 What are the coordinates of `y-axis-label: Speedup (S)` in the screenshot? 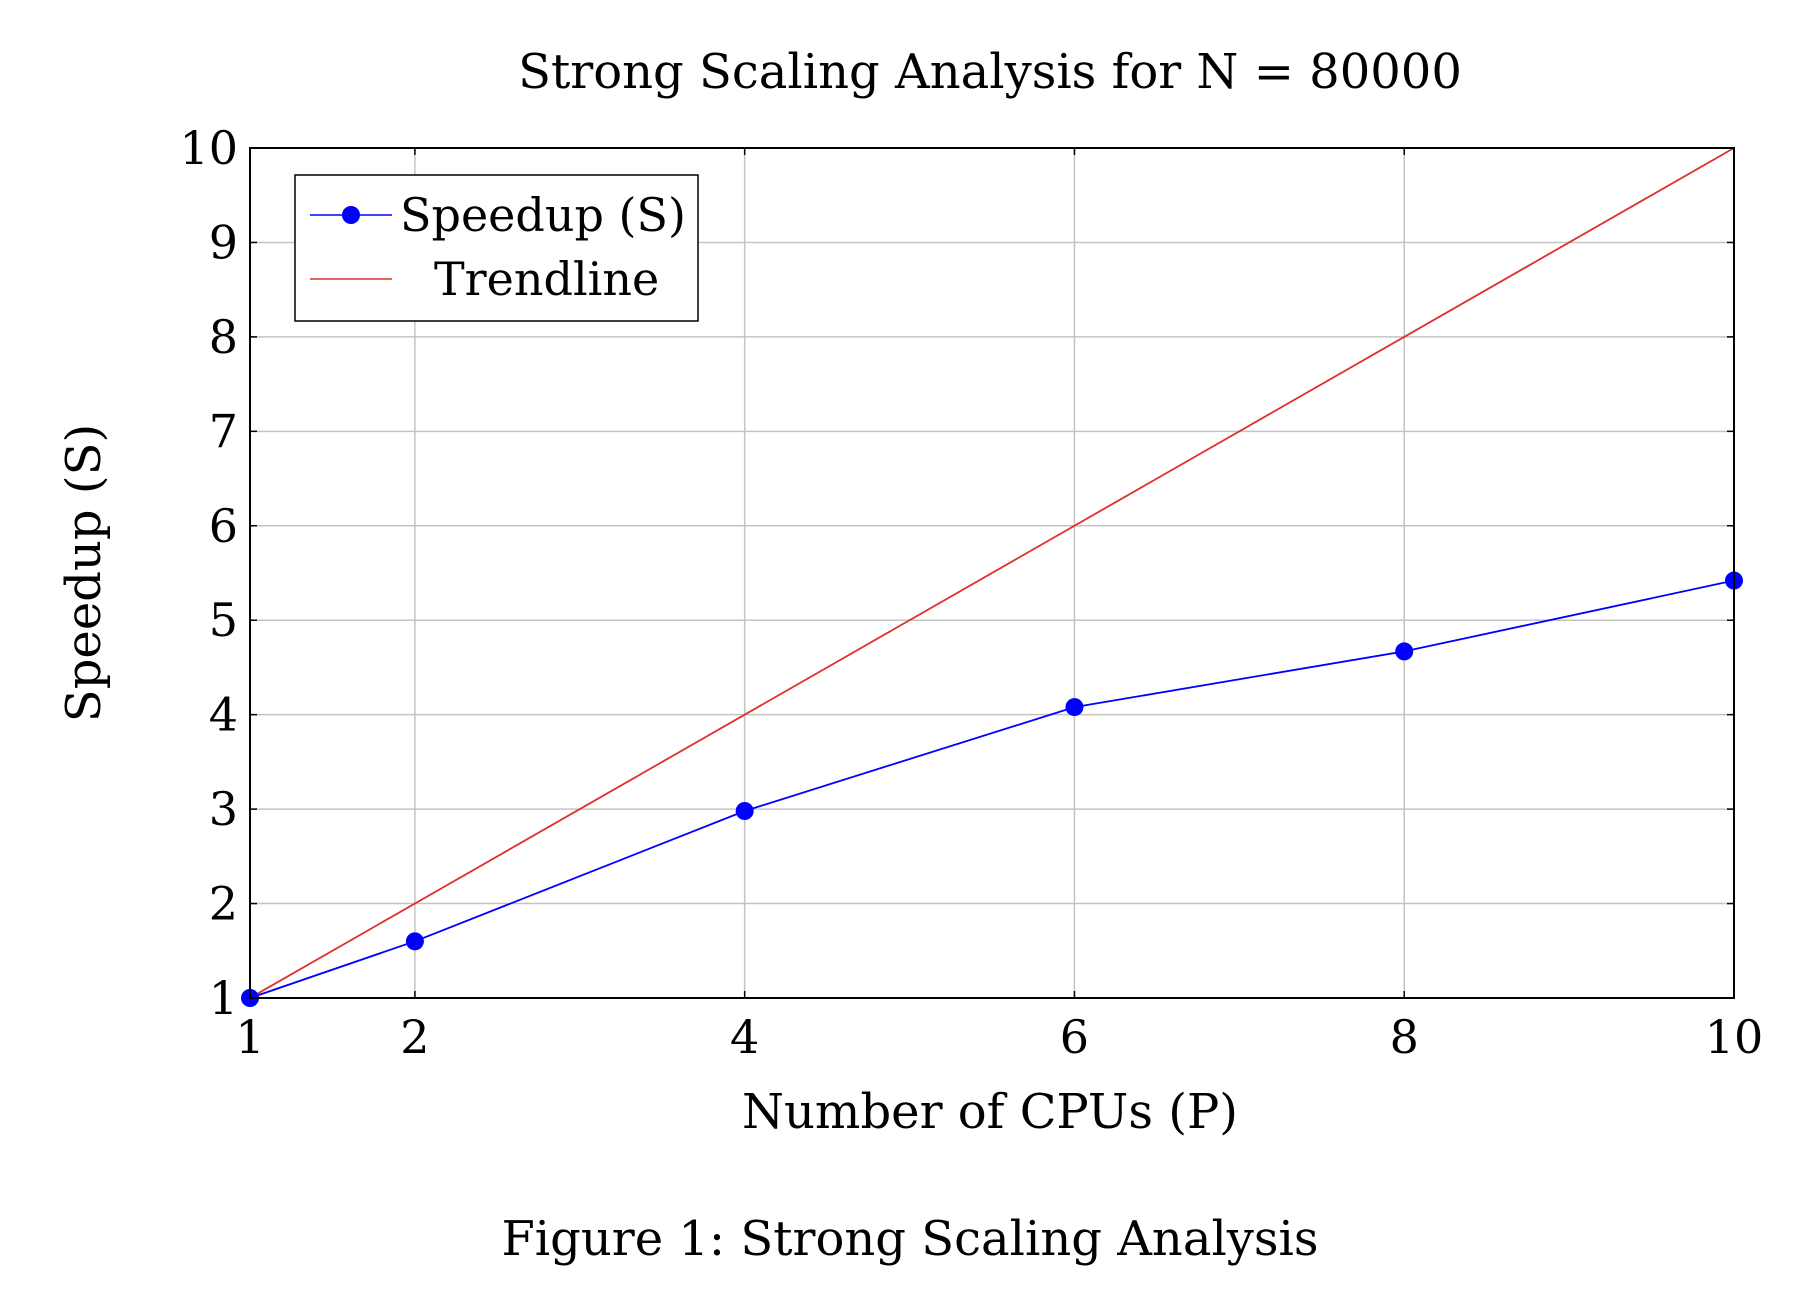 It's located at (84, 573).